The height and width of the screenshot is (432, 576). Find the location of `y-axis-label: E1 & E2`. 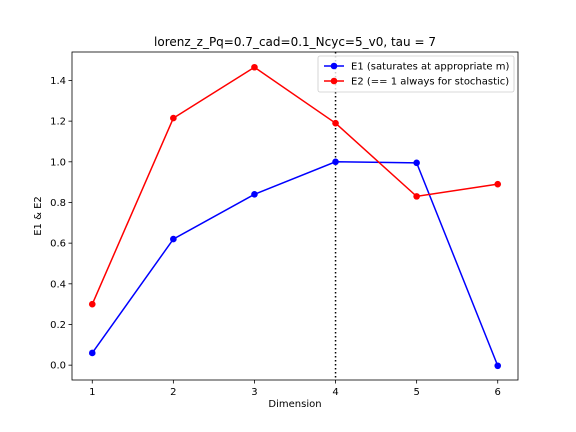

y-axis-label: E1 & E2 is located at coordinates (38, 216).